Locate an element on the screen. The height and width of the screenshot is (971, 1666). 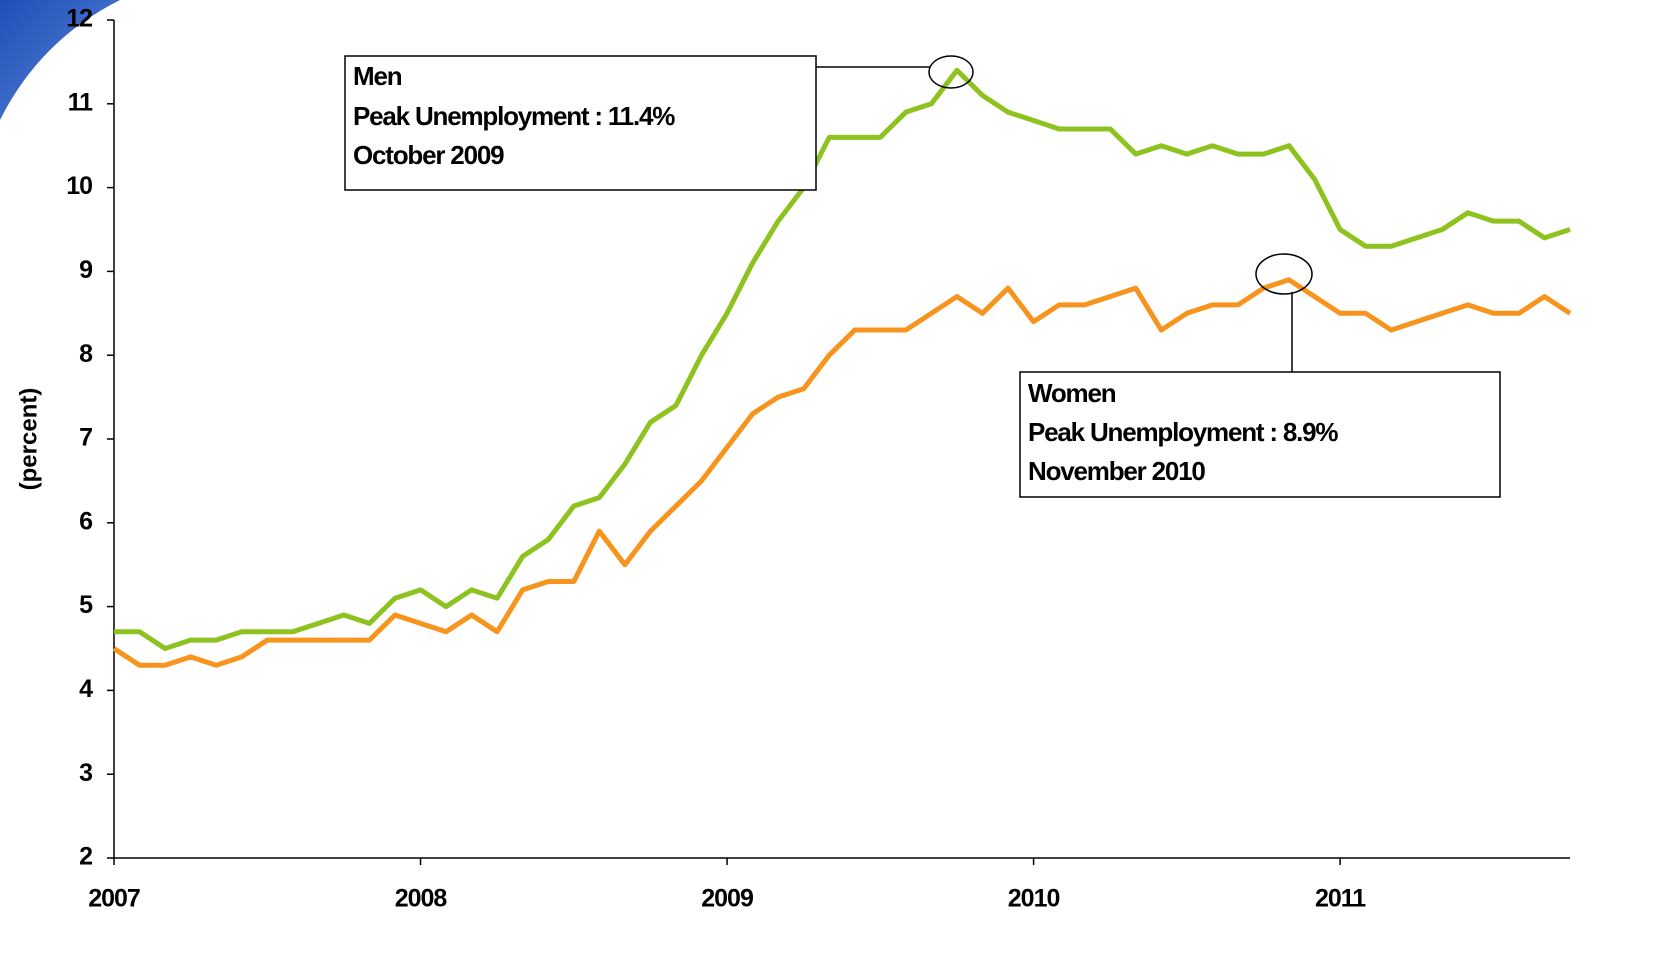
y-tick-label: 7 is located at coordinates (85, 438).